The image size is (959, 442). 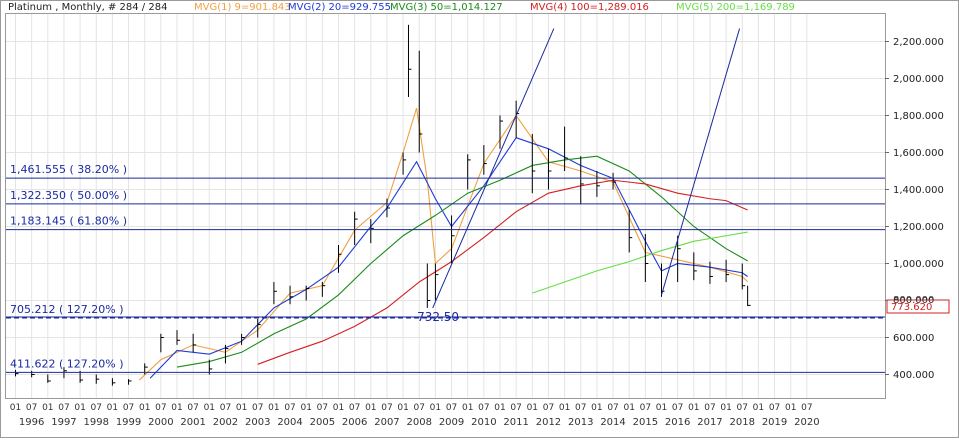 I want to click on x-year-label: 2009, so click(x=451, y=422).